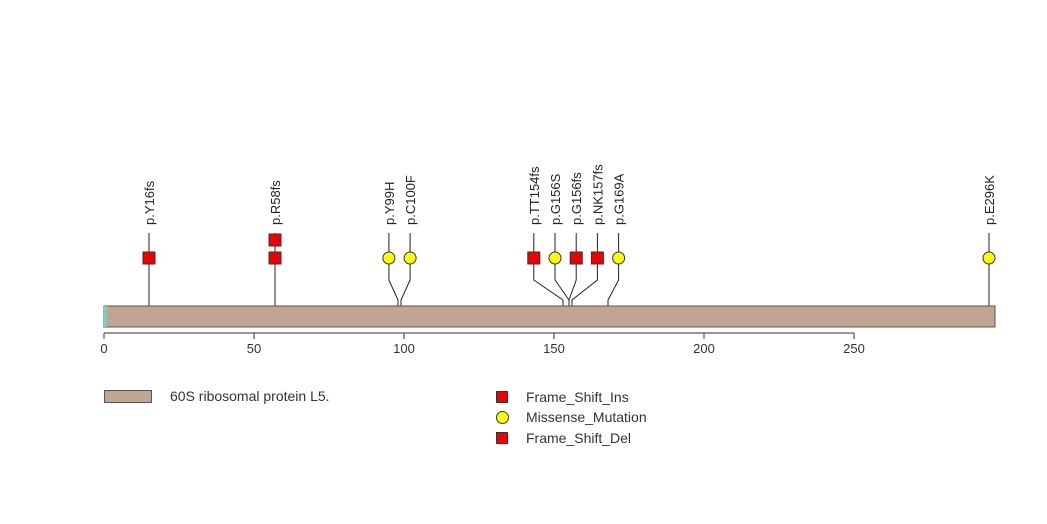 The height and width of the screenshot is (524, 1047). Describe the element at coordinates (704, 348) in the screenshot. I see `x-tick-label: 200` at that location.